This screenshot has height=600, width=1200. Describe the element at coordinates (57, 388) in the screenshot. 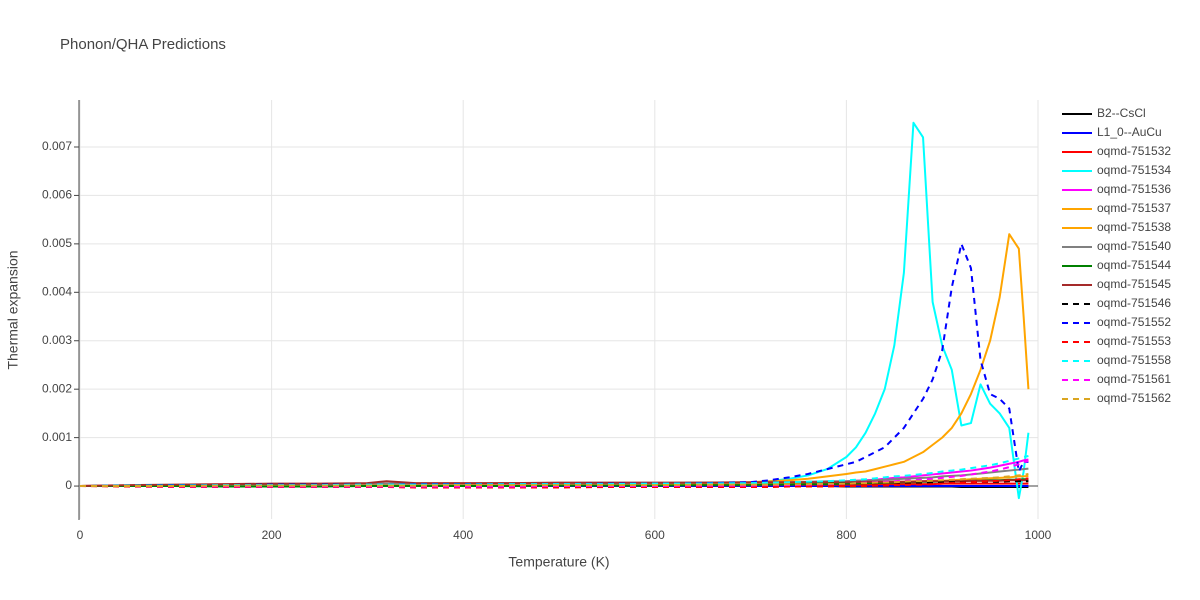

I see `y-tick-label: 0.002` at that location.